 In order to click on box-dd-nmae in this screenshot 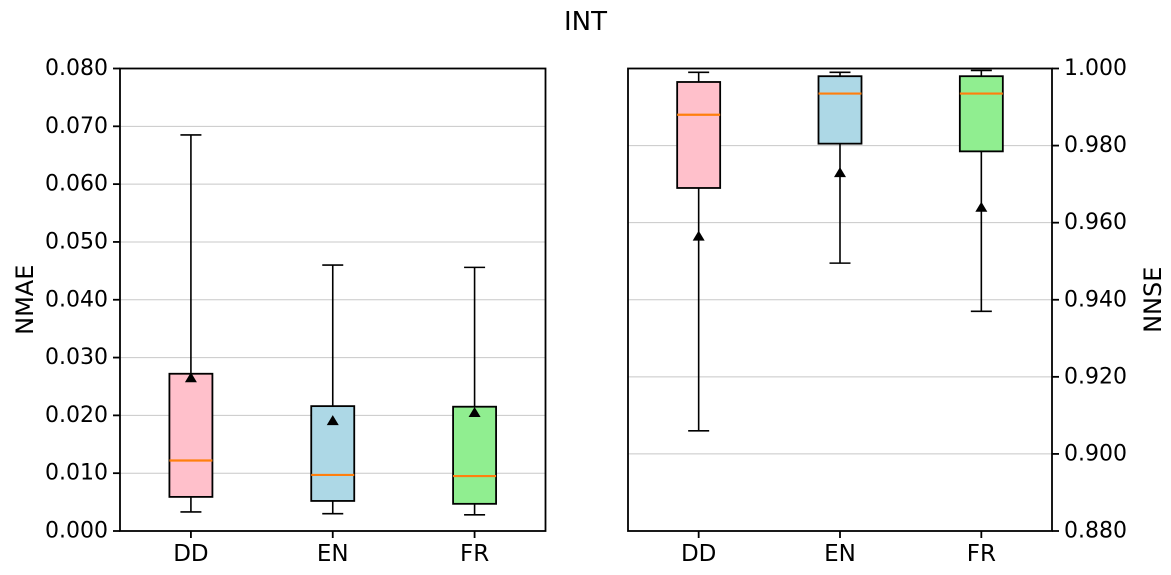, I will do `click(191, 323)`.